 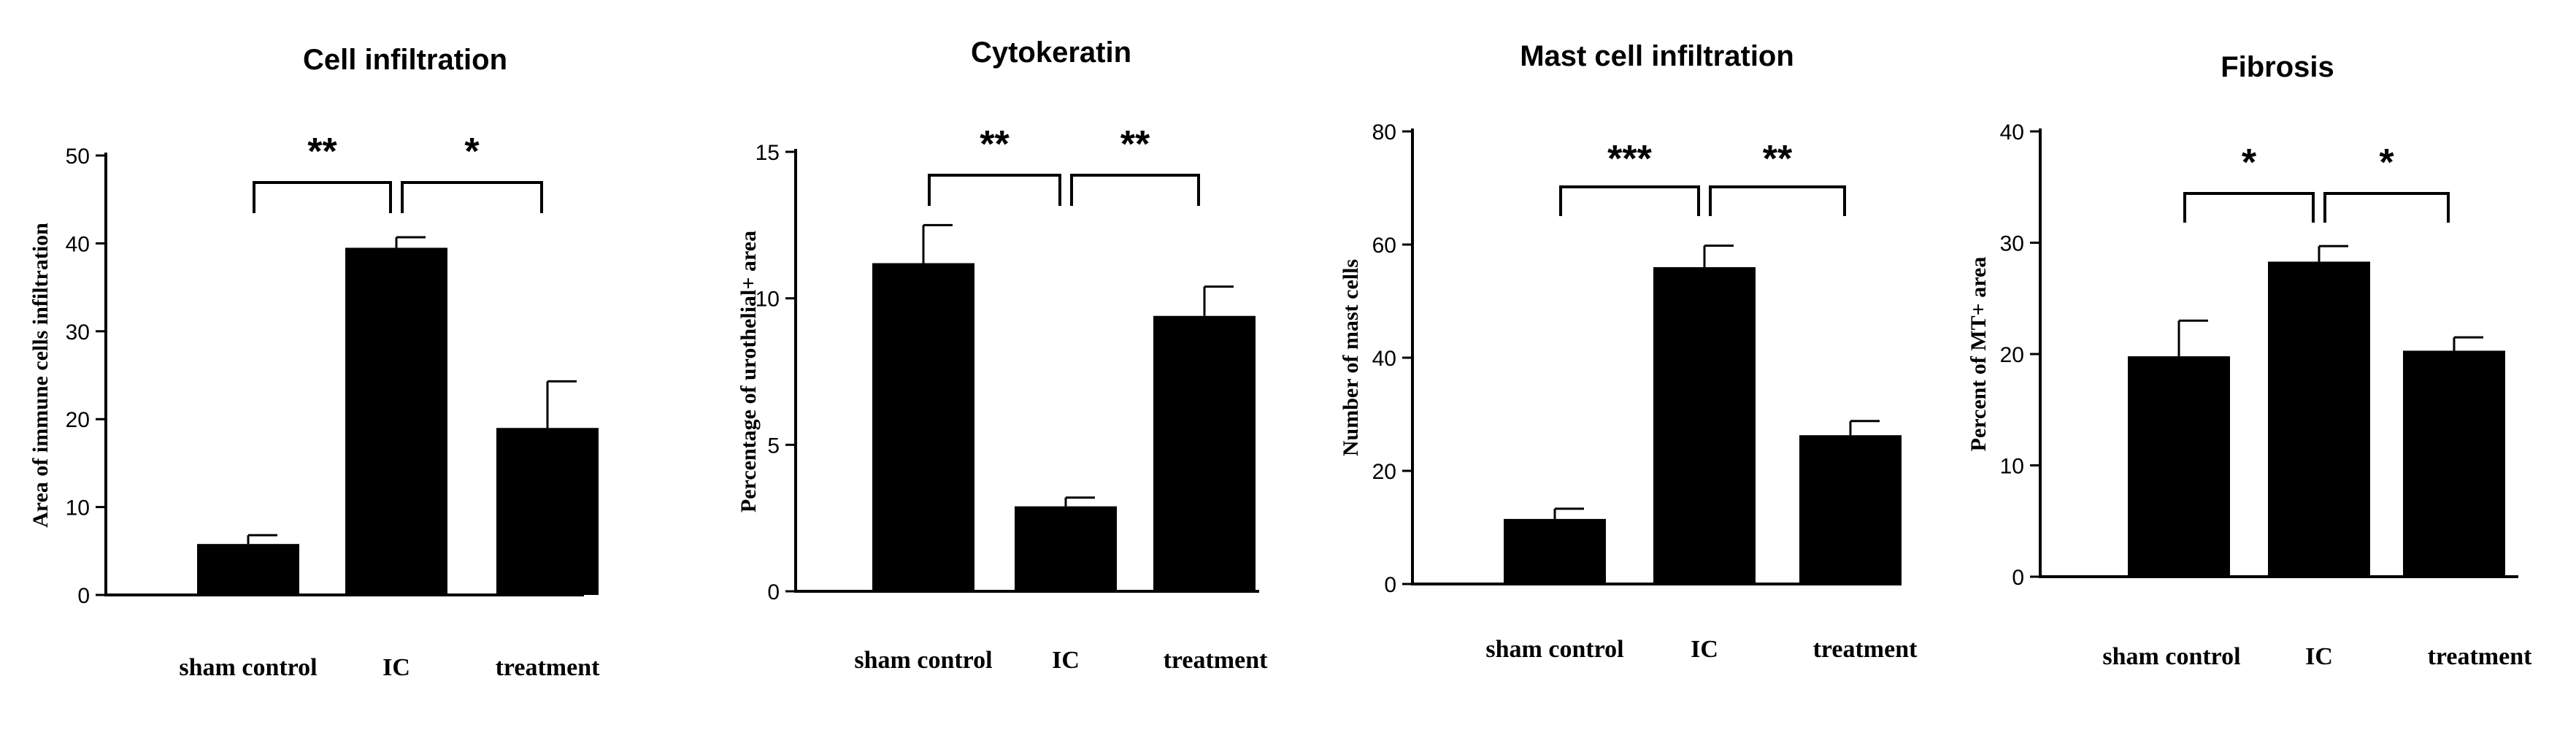 What do you see at coordinates (773, 446) in the screenshot?
I see `y-tick-label: 5` at bounding box center [773, 446].